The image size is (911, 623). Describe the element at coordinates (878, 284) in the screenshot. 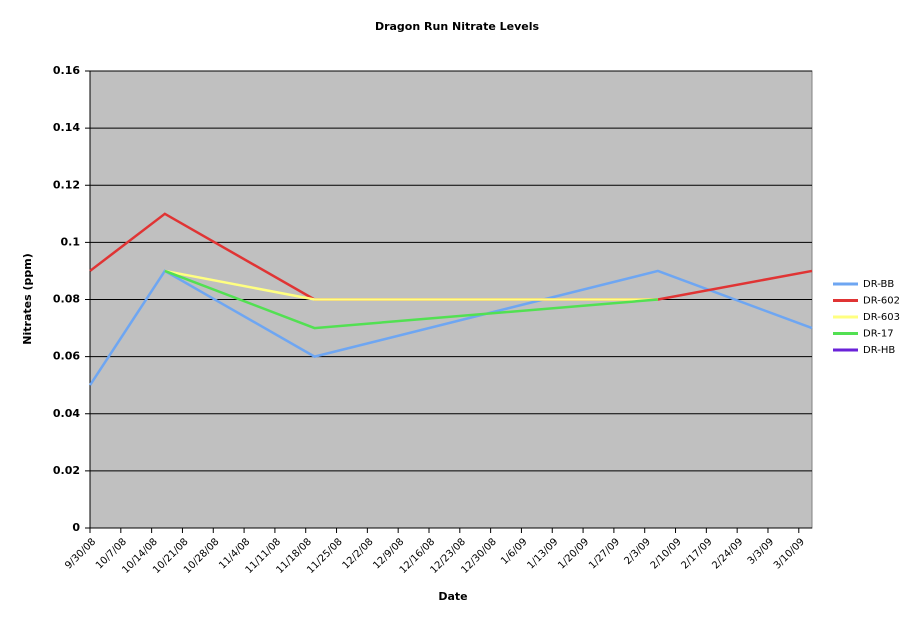

I see `legend-label: DR-BB` at that location.